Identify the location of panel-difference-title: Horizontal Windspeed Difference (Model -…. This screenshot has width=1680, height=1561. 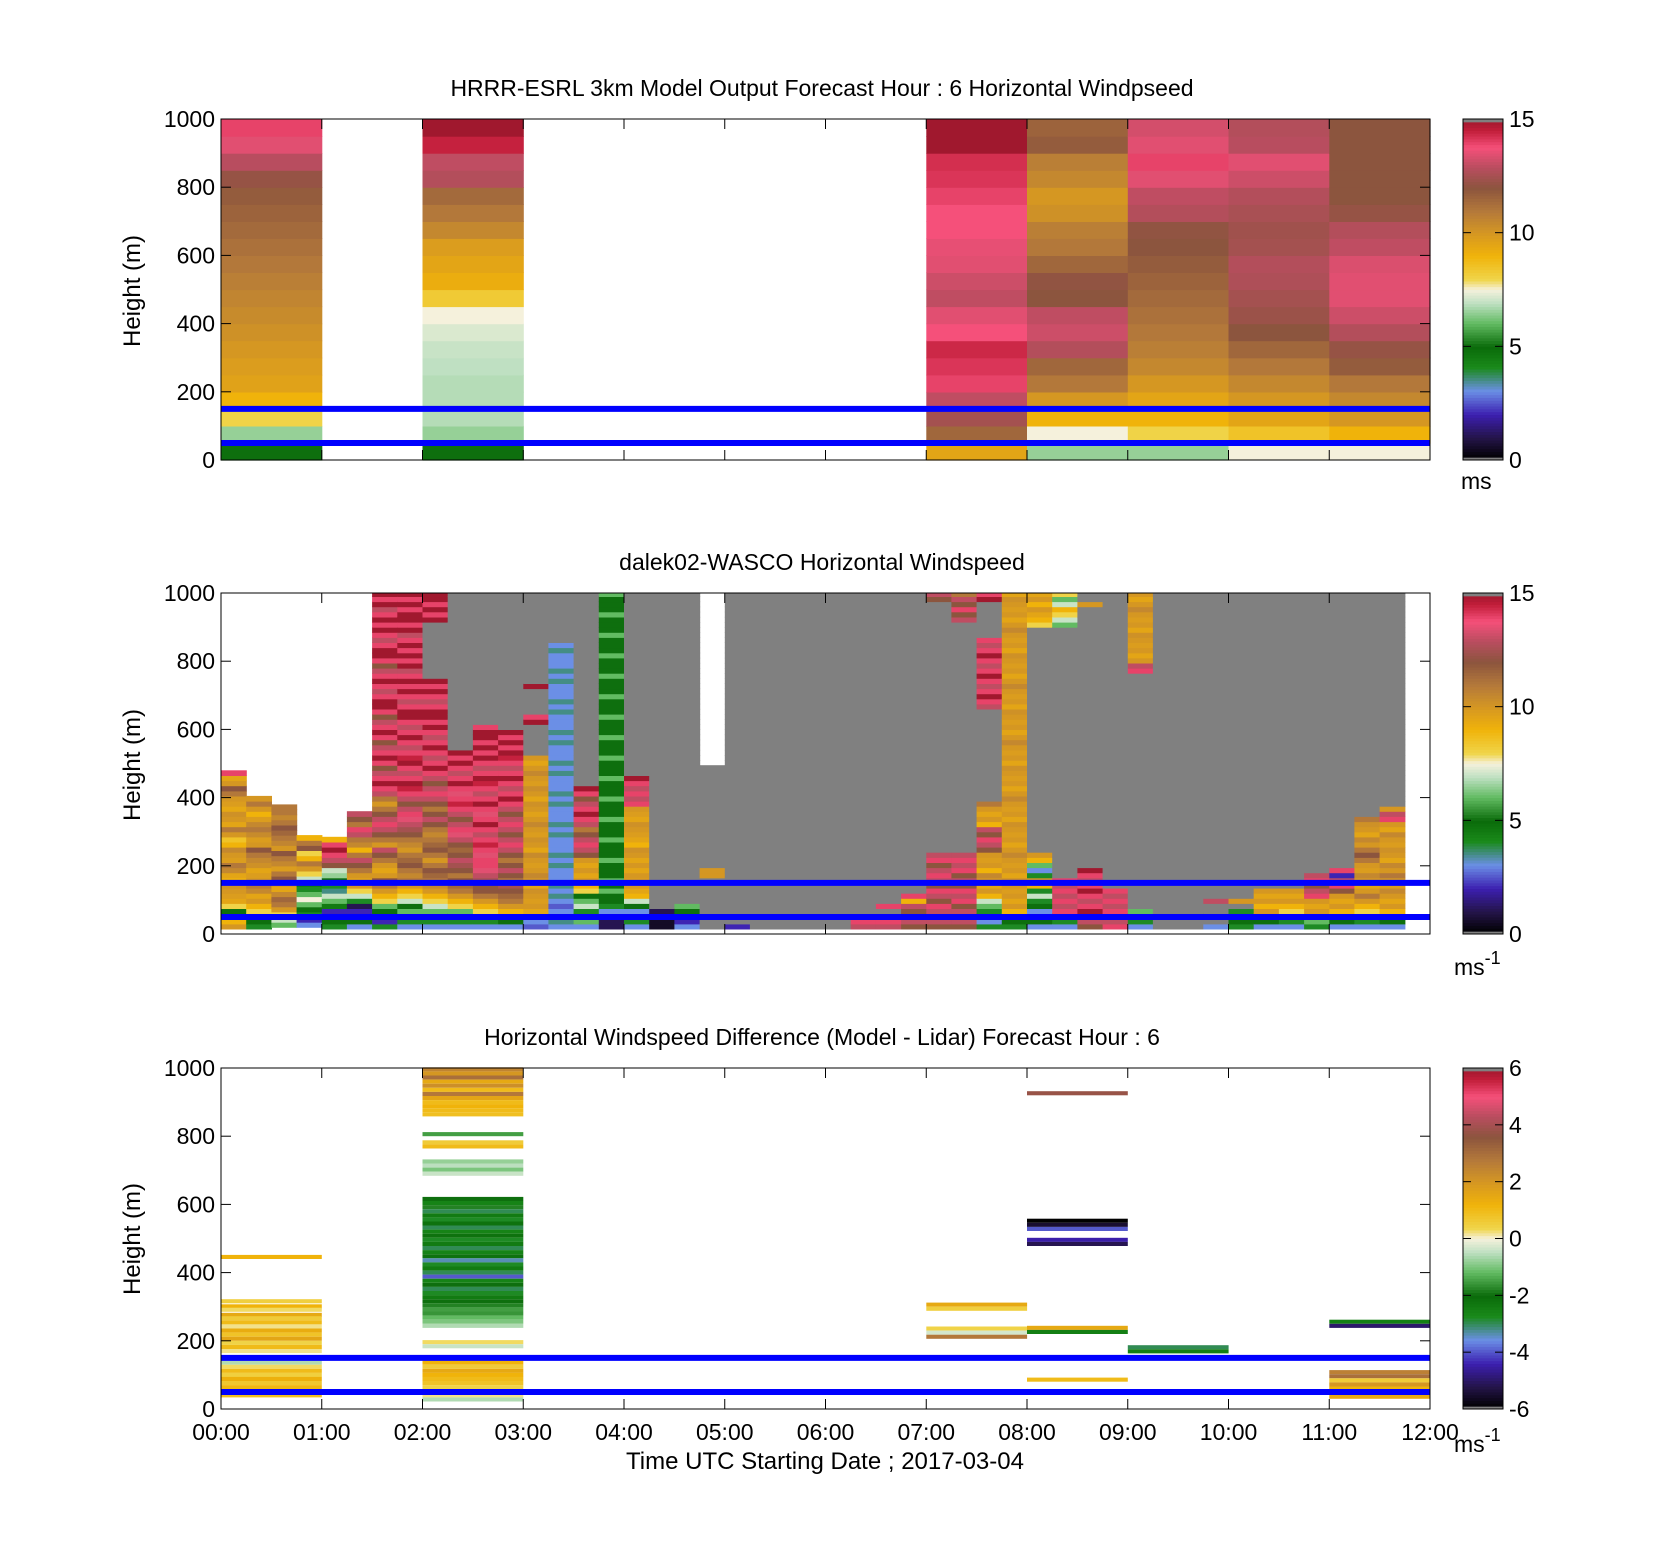
(822, 1037).